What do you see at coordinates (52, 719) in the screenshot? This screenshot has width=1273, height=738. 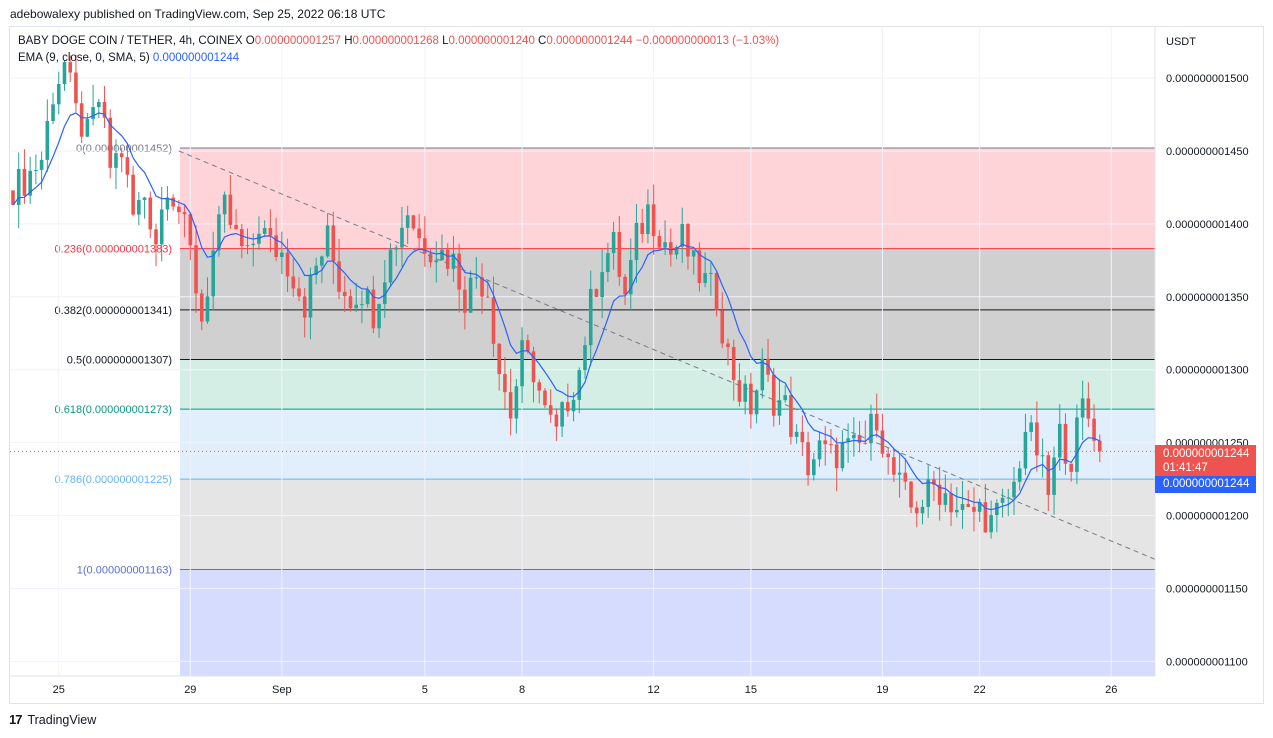 I see `tradingview-footer: 17 TradingView` at bounding box center [52, 719].